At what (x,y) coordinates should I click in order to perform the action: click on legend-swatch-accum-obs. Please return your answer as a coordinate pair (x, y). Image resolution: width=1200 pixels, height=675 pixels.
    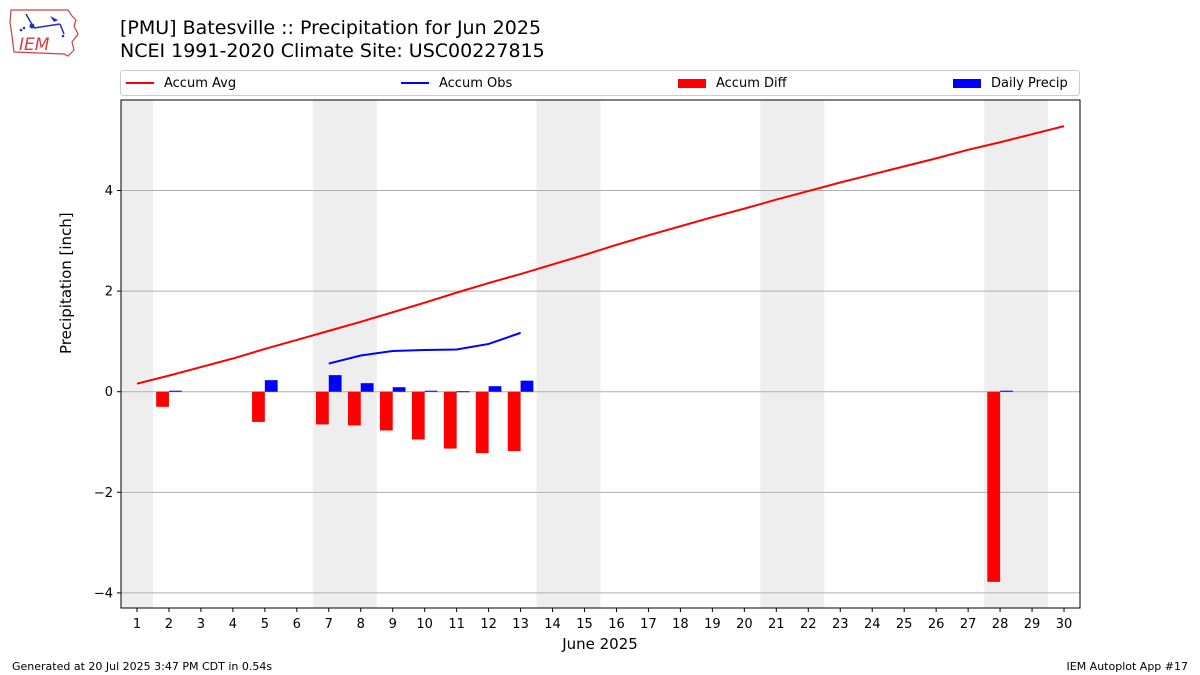
    Looking at the image, I should click on (415, 83).